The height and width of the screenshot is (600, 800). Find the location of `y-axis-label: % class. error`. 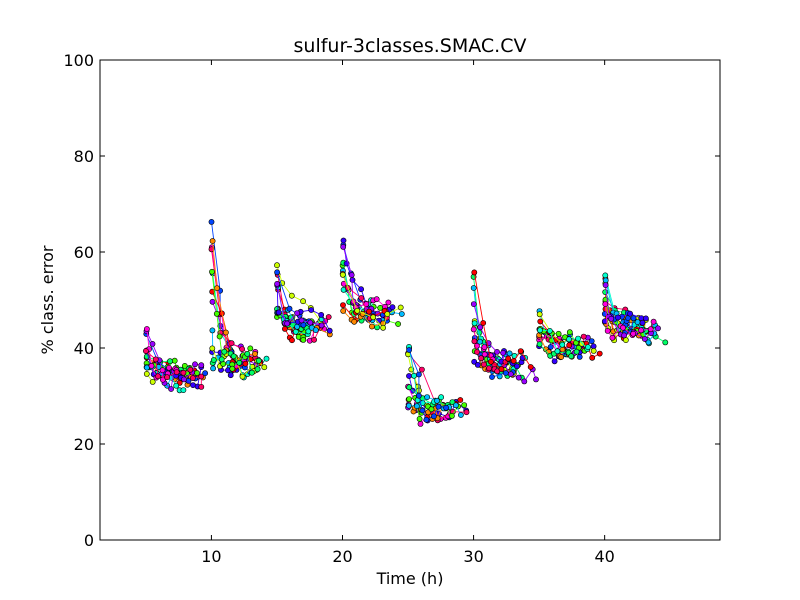

y-axis-label: % class. error is located at coordinates (47, 299).